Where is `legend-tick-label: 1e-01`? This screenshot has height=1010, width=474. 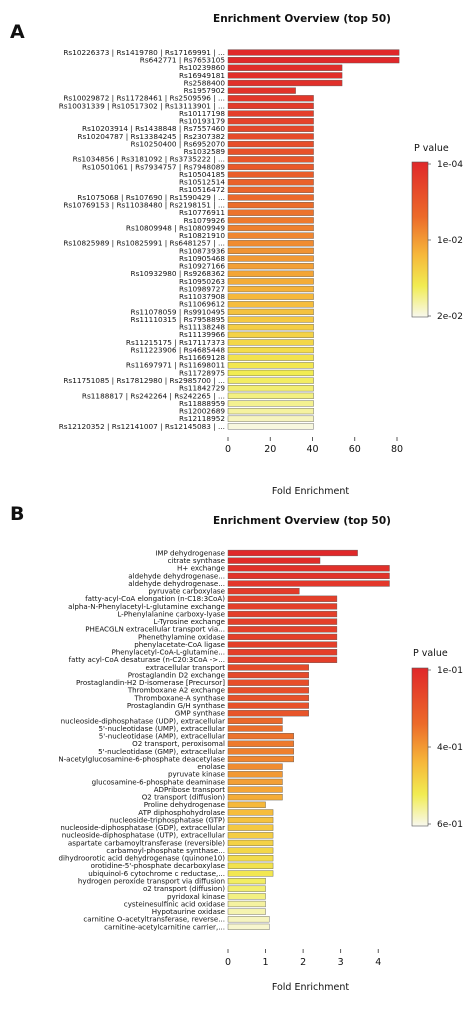 legend-tick-label: 1e-01 is located at coordinates (450, 671).